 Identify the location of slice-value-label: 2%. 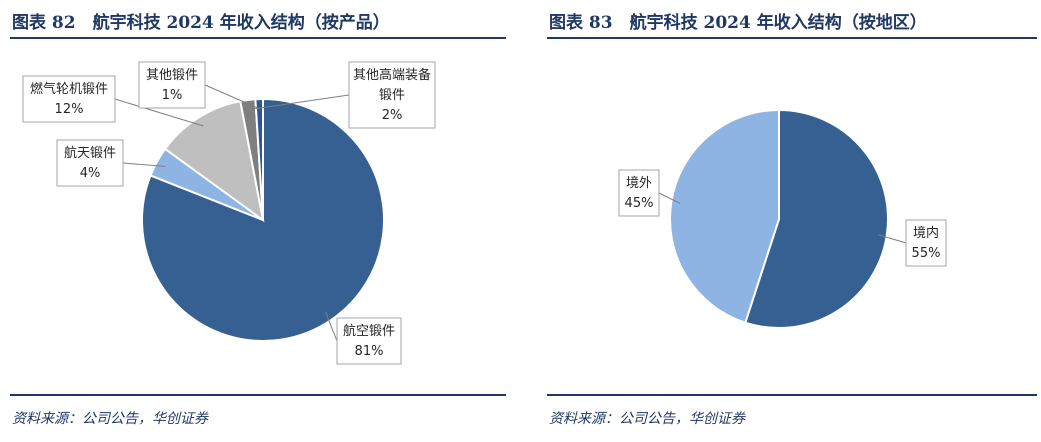
(392, 115).